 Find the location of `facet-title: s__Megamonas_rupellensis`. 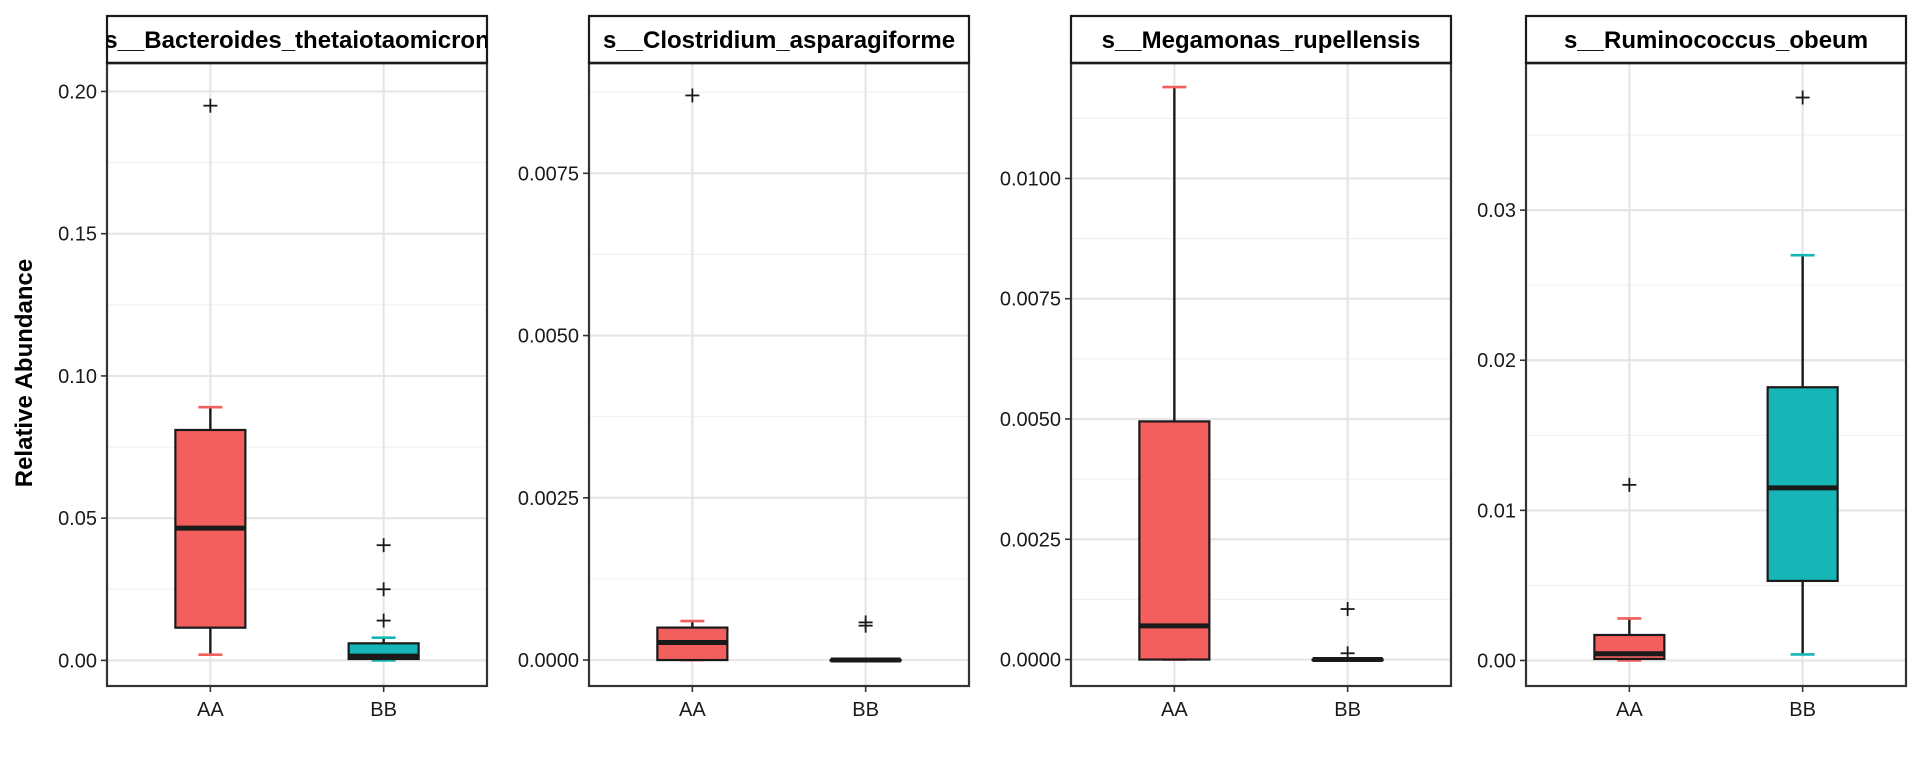

facet-title: s__Megamonas_rupellensis is located at coordinates (1261, 40).